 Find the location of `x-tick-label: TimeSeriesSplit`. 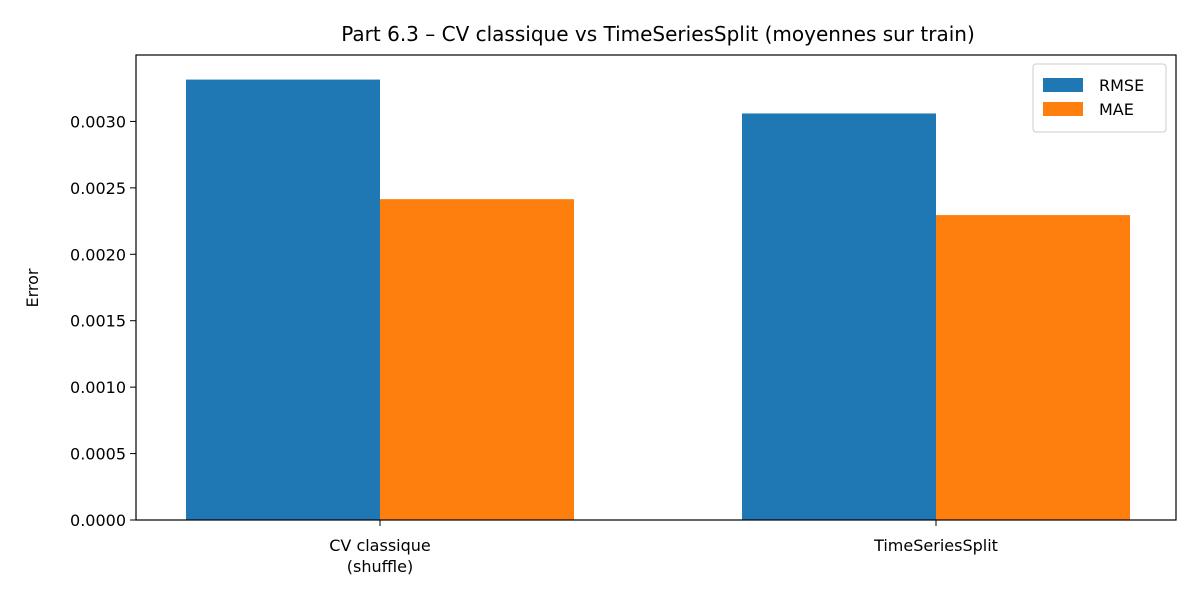

x-tick-label: TimeSeriesSplit is located at coordinates (935, 545).